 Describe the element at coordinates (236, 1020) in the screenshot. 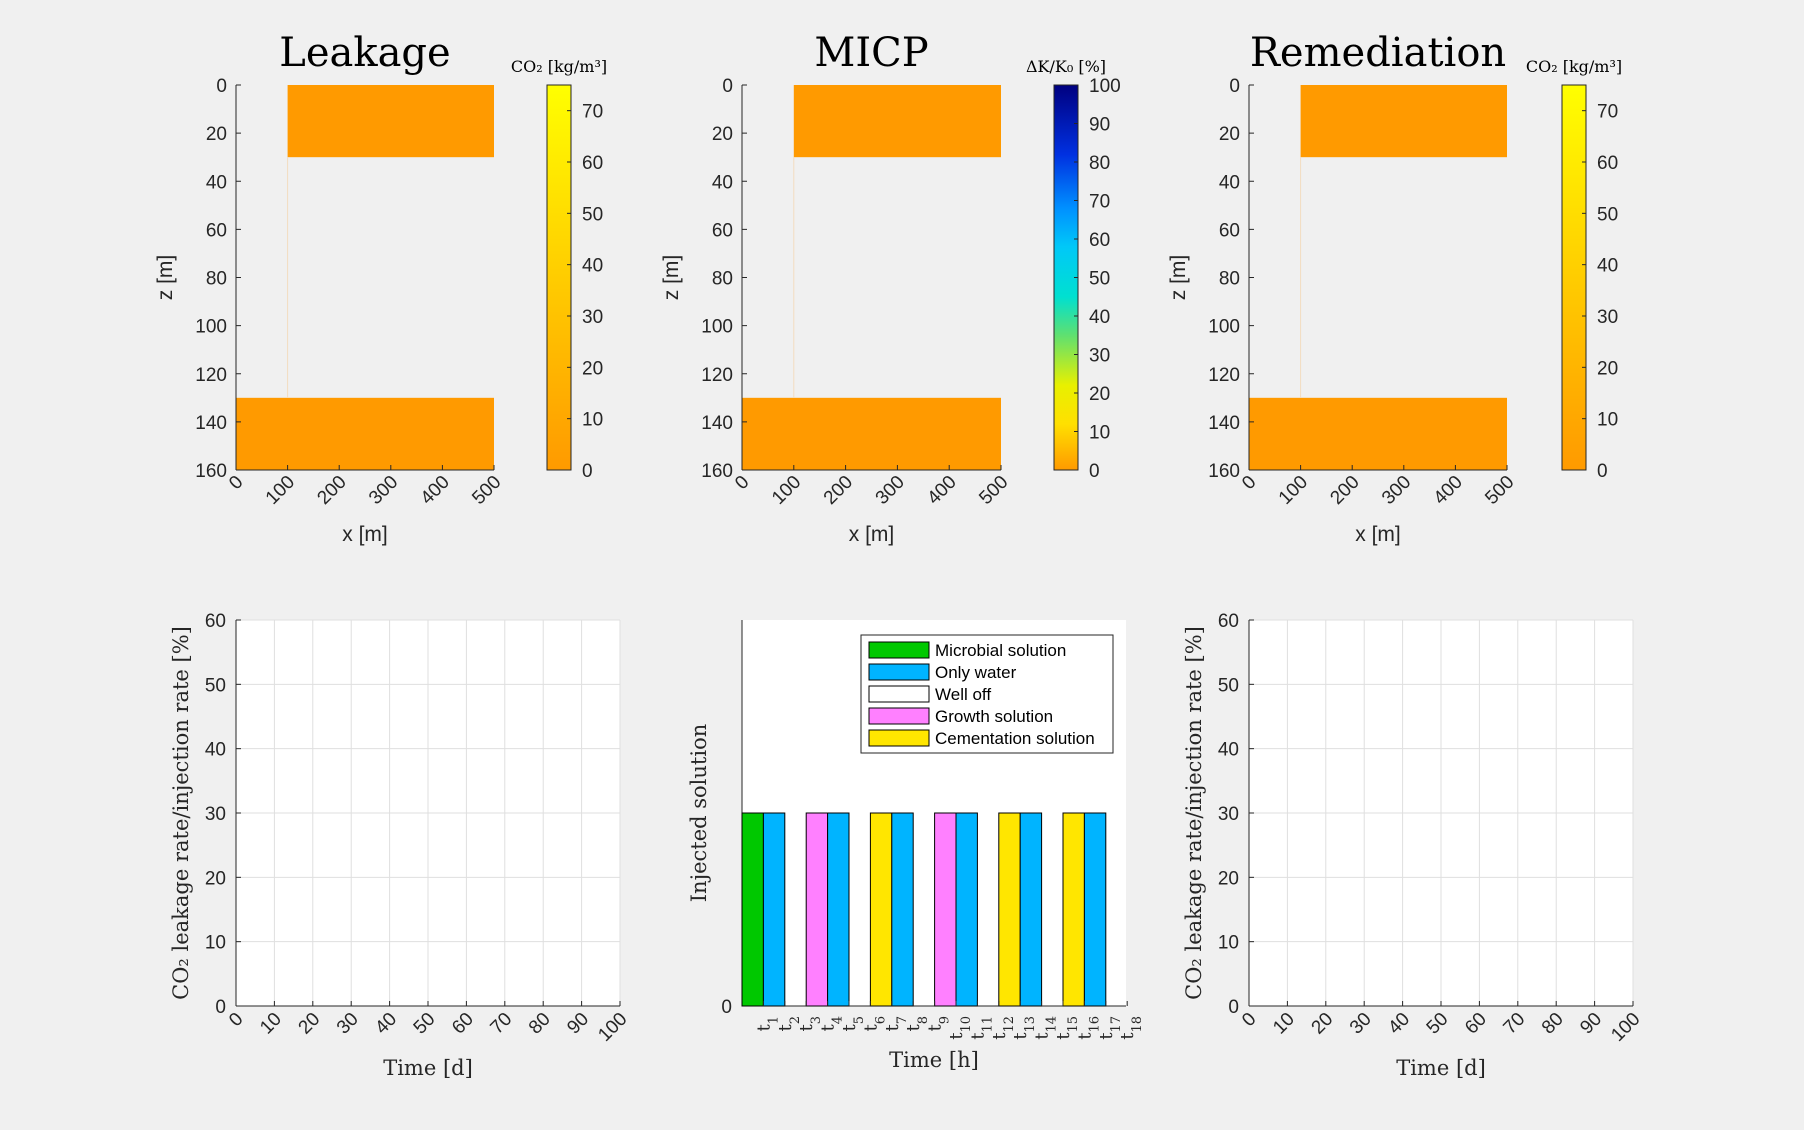

I see `panel-4-xtick-label: 0` at that location.